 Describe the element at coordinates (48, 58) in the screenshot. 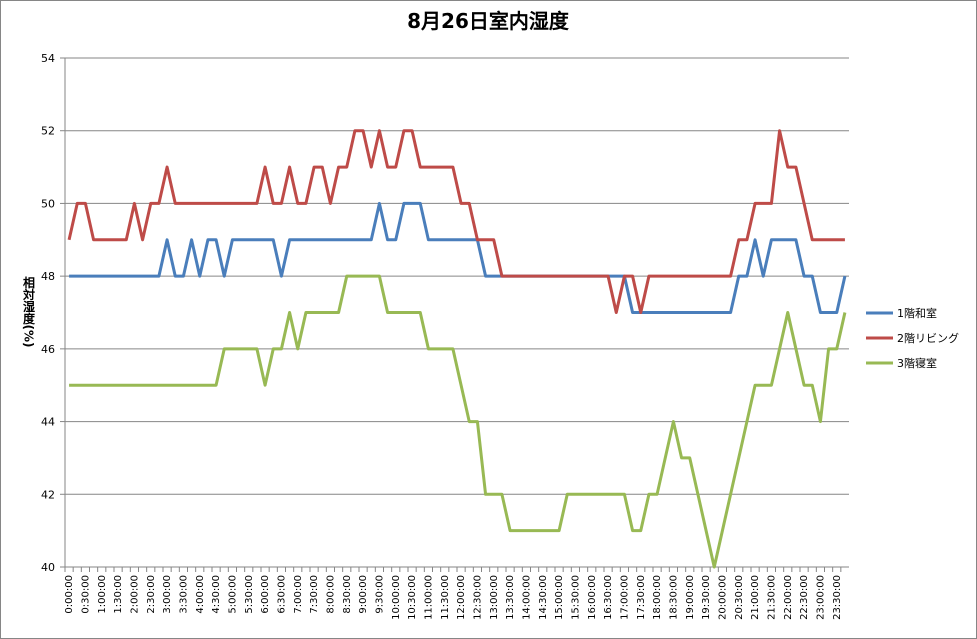

I see `y-tick-label: 54` at that location.